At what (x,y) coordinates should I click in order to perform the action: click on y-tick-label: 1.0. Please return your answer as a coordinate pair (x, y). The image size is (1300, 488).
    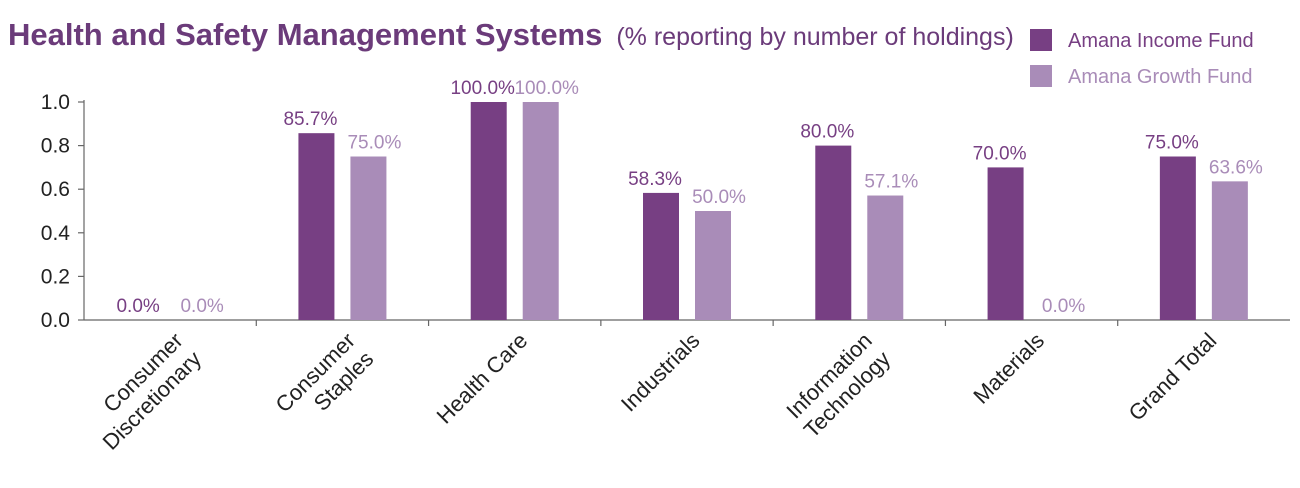
    Looking at the image, I should click on (55, 102).